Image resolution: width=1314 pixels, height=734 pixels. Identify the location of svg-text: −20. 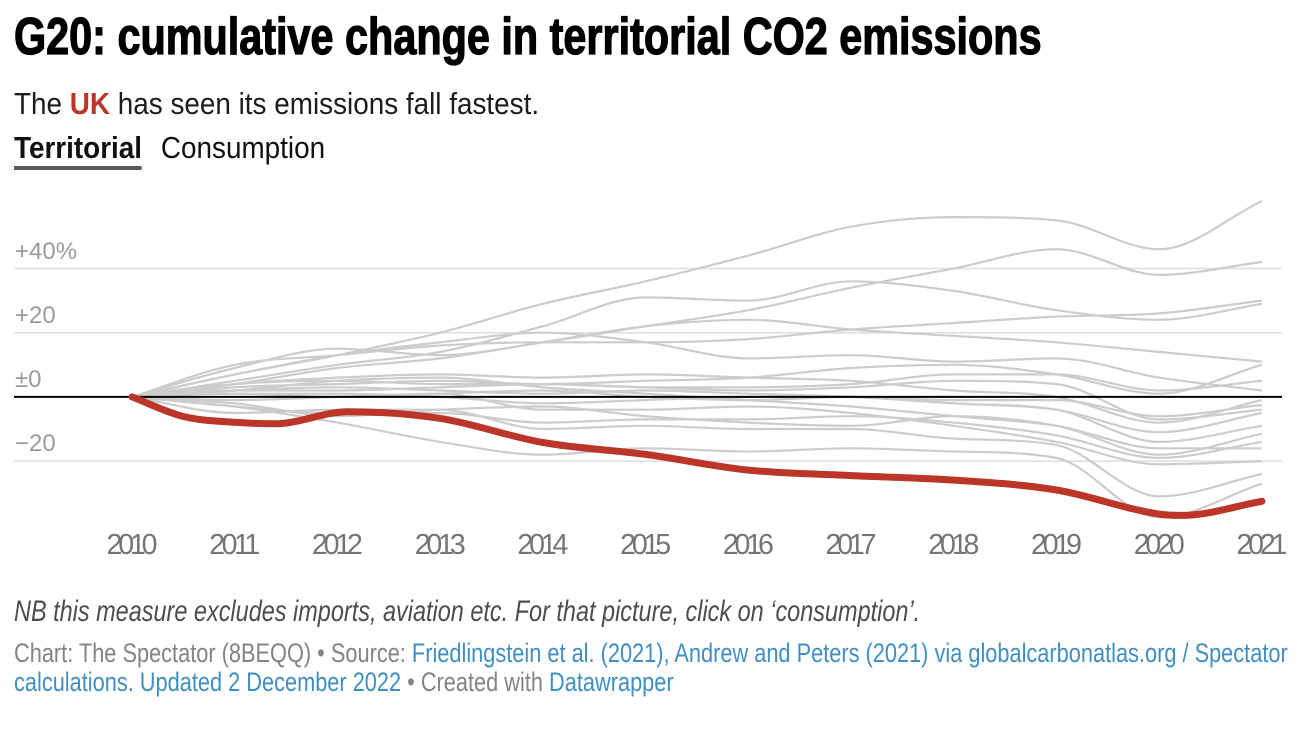
(35, 443).